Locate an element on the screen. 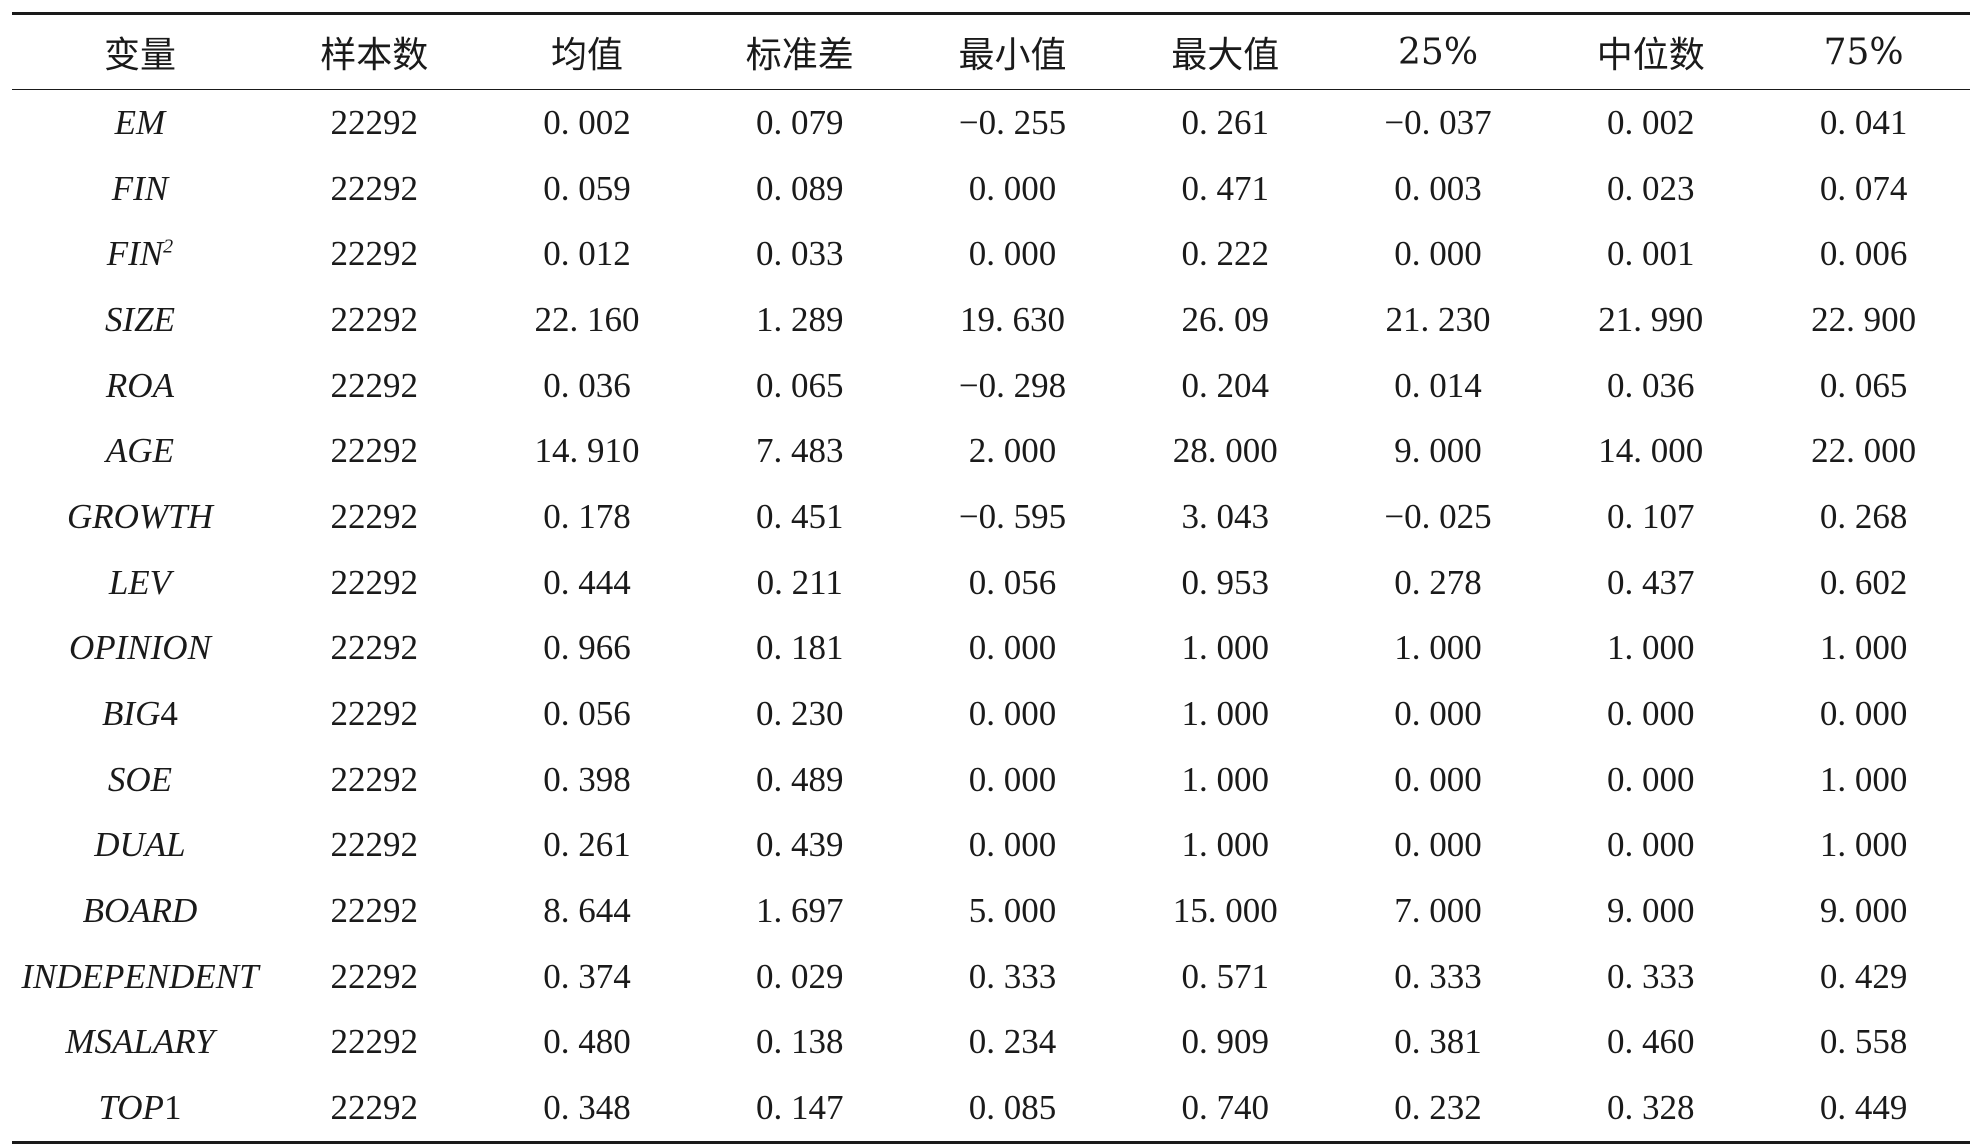 Image resolution: width=1975 pixels, height=1146 pixels. std-dev-cell: 0. 211 is located at coordinates (799, 582).